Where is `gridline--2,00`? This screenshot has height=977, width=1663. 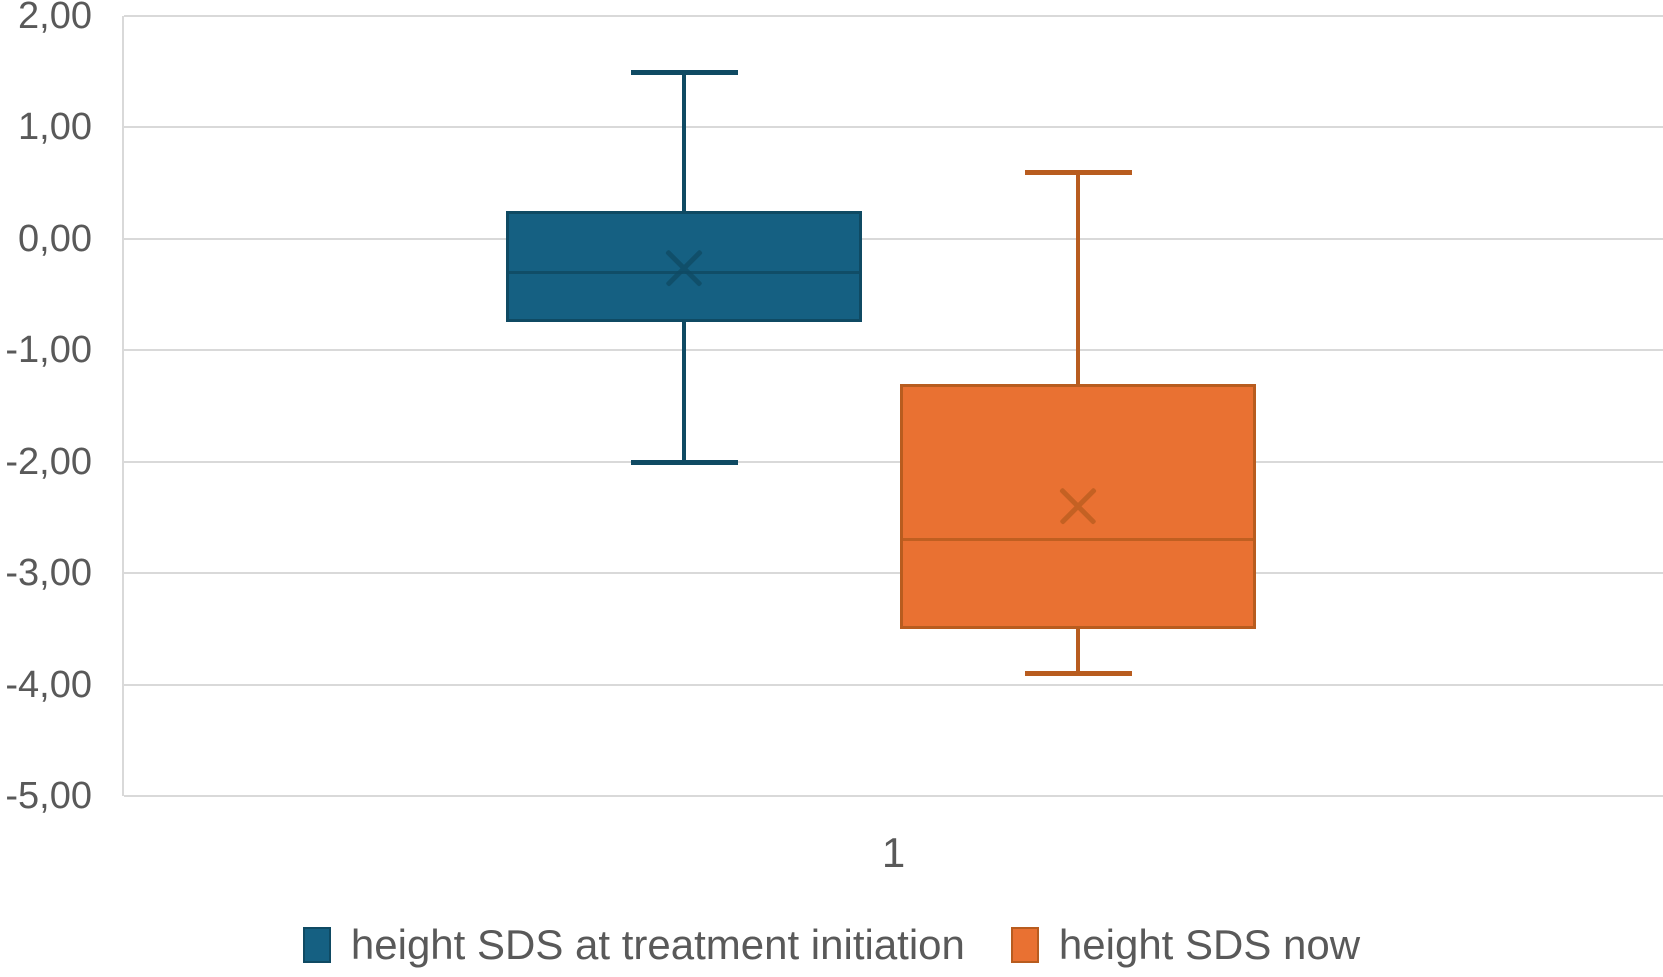
gridline--2,00 is located at coordinates (893, 461).